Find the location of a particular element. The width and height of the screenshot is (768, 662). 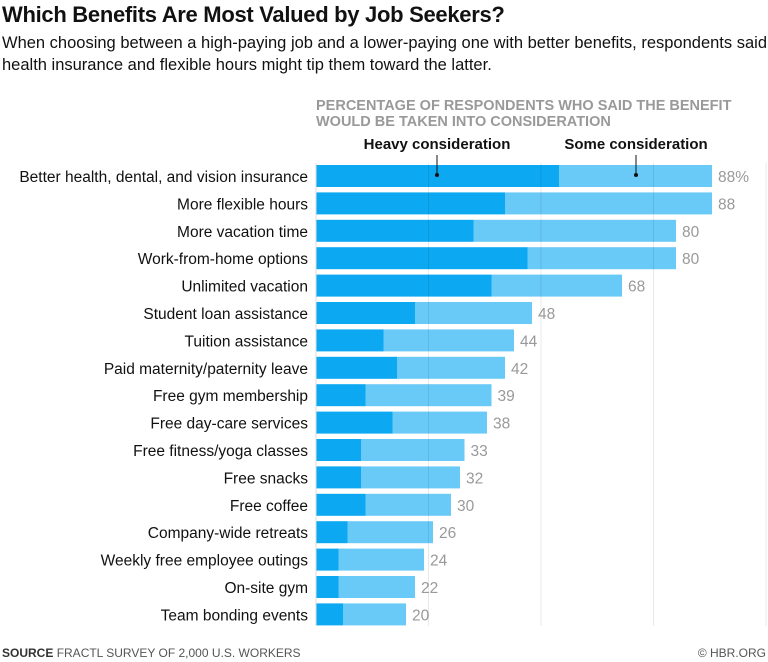

category-label: Unlimited vacation is located at coordinates (244, 287).